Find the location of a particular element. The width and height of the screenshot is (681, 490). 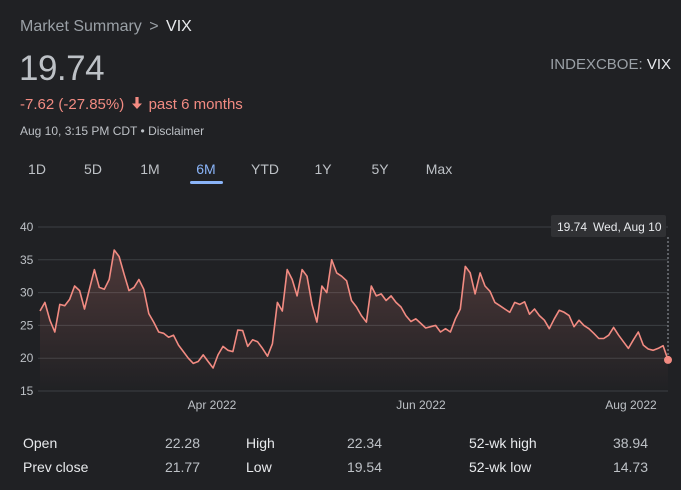

price-change: -7.62 (-27.85%) past 6 months is located at coordinates (131, 104).